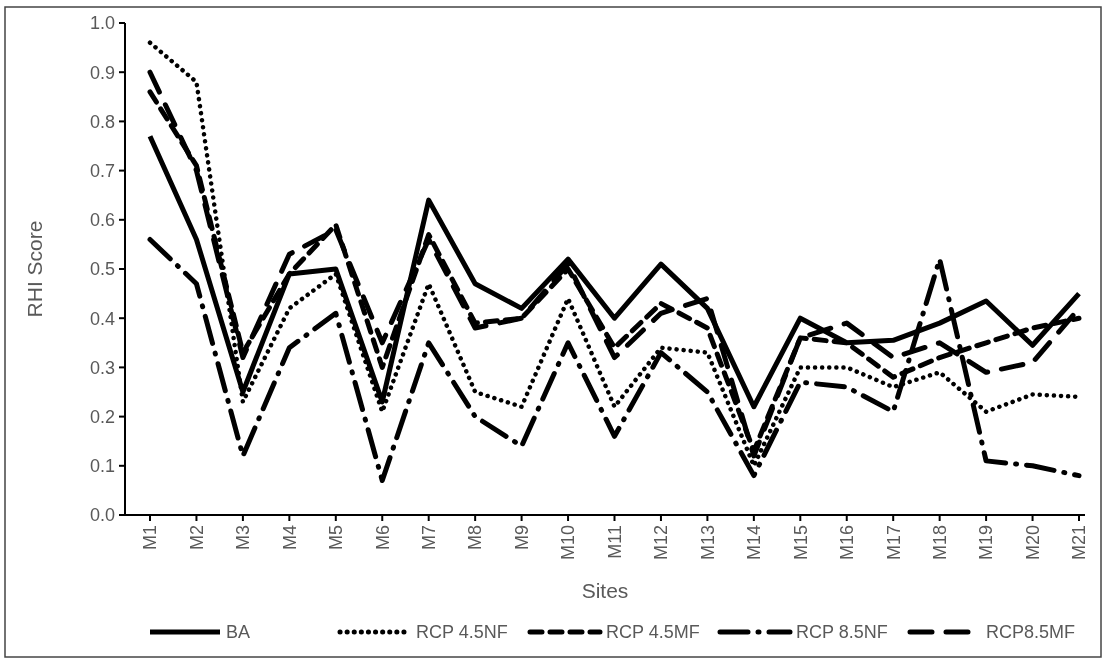 Image resolution: width=1106 pixels, height=665 pixels. I want to click on y-tick-label: 0.9, so click(102, 72).